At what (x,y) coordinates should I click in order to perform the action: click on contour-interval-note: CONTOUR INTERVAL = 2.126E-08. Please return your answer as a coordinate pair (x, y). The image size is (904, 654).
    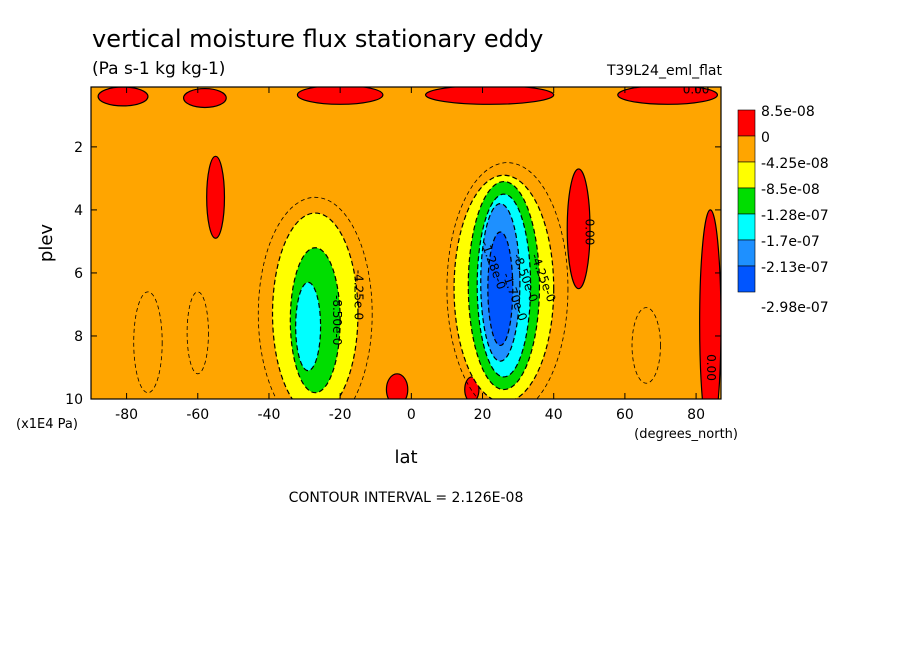
    Looking at the image, I should click on (406, 498).